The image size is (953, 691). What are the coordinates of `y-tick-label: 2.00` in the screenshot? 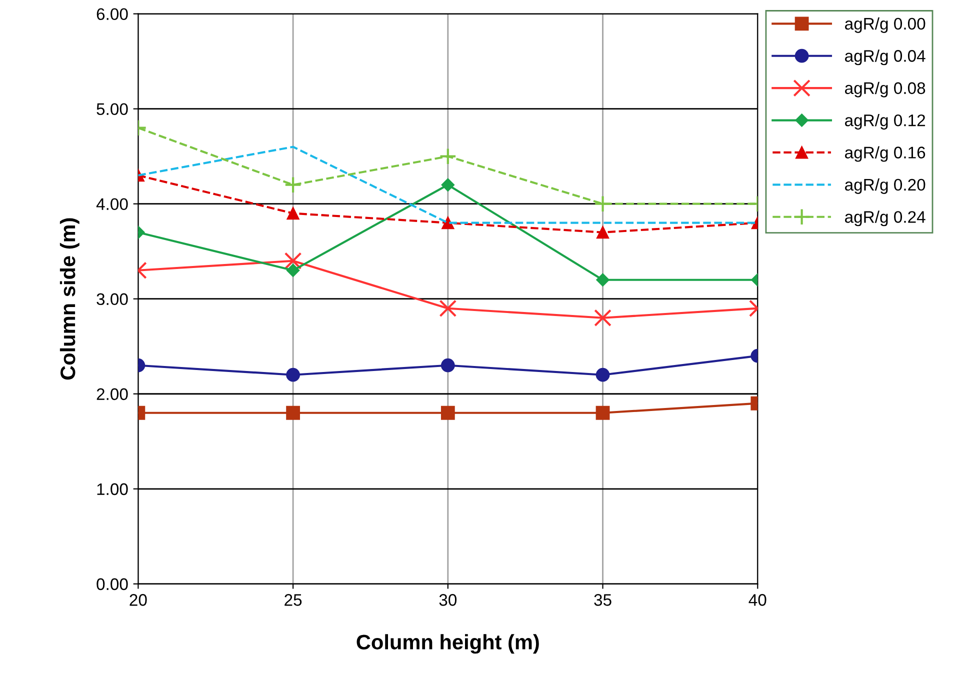 It's located at (112, 394).